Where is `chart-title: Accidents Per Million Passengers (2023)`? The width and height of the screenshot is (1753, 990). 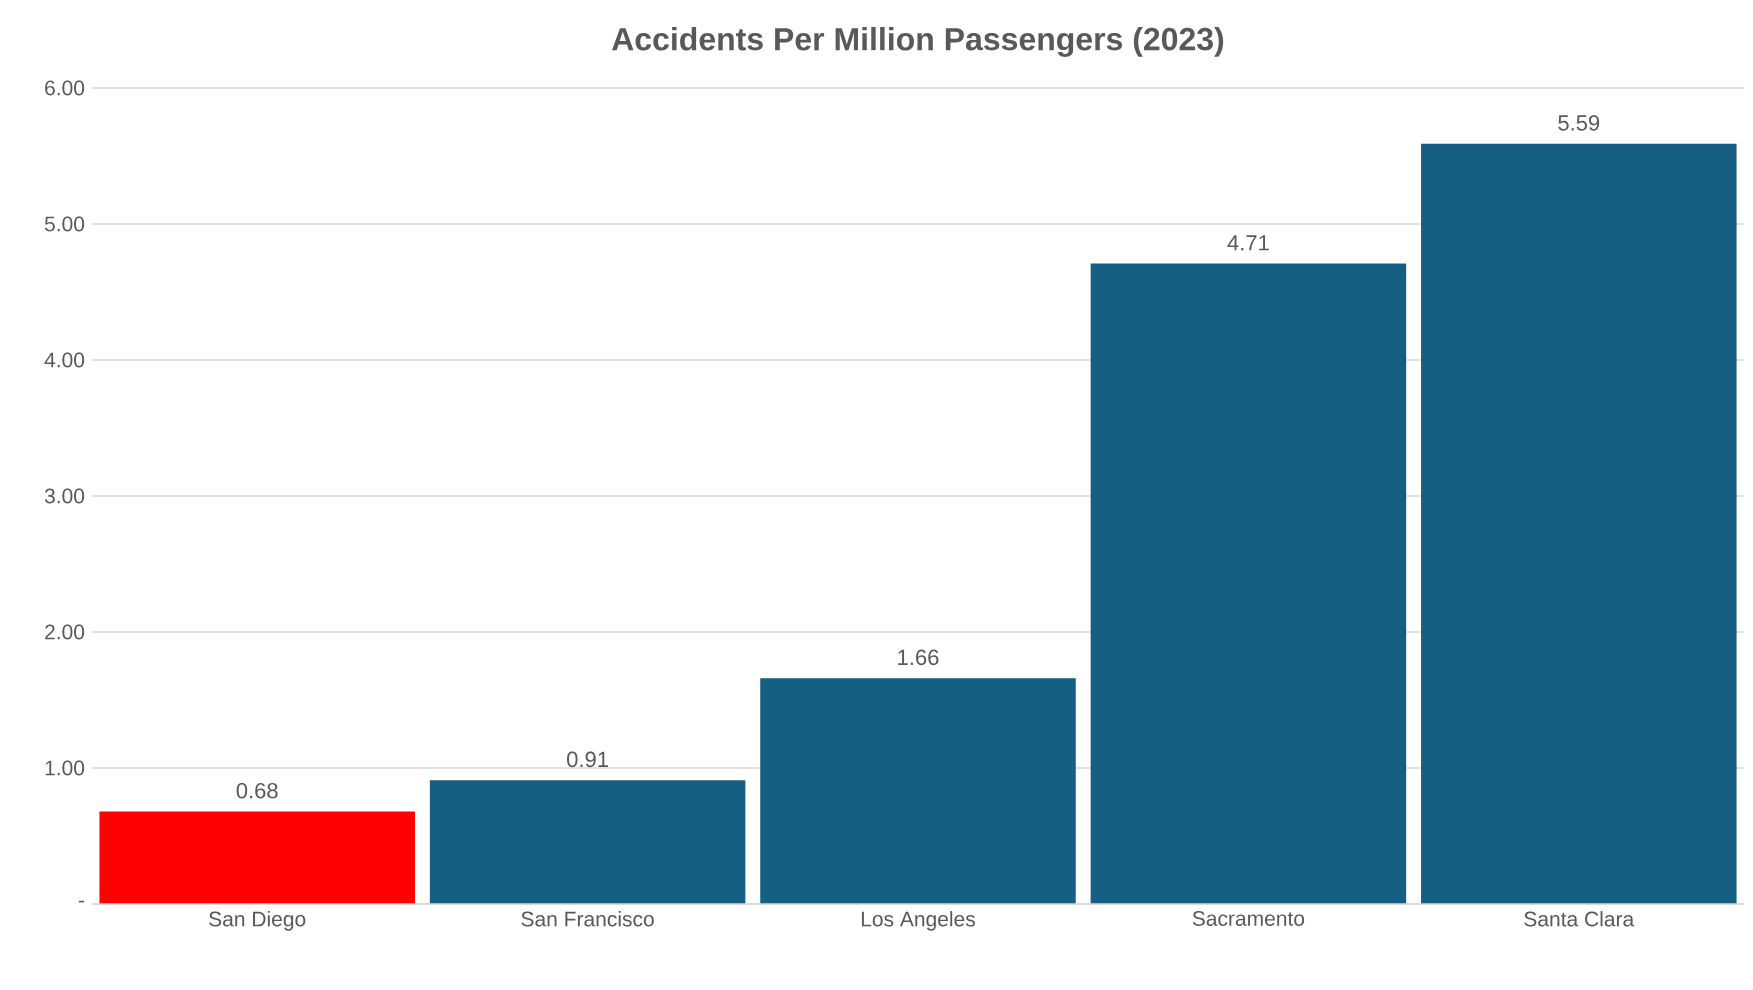
chart-title: Accidents Per Million Passengers (2023) is located at coordinates (918, 41).